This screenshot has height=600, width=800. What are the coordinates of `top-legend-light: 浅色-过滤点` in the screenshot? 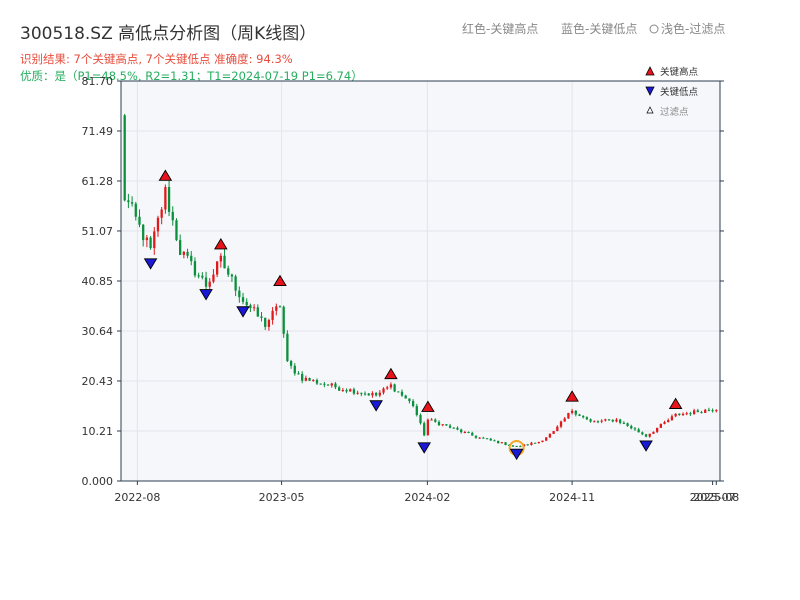 It's located at (693, 29).